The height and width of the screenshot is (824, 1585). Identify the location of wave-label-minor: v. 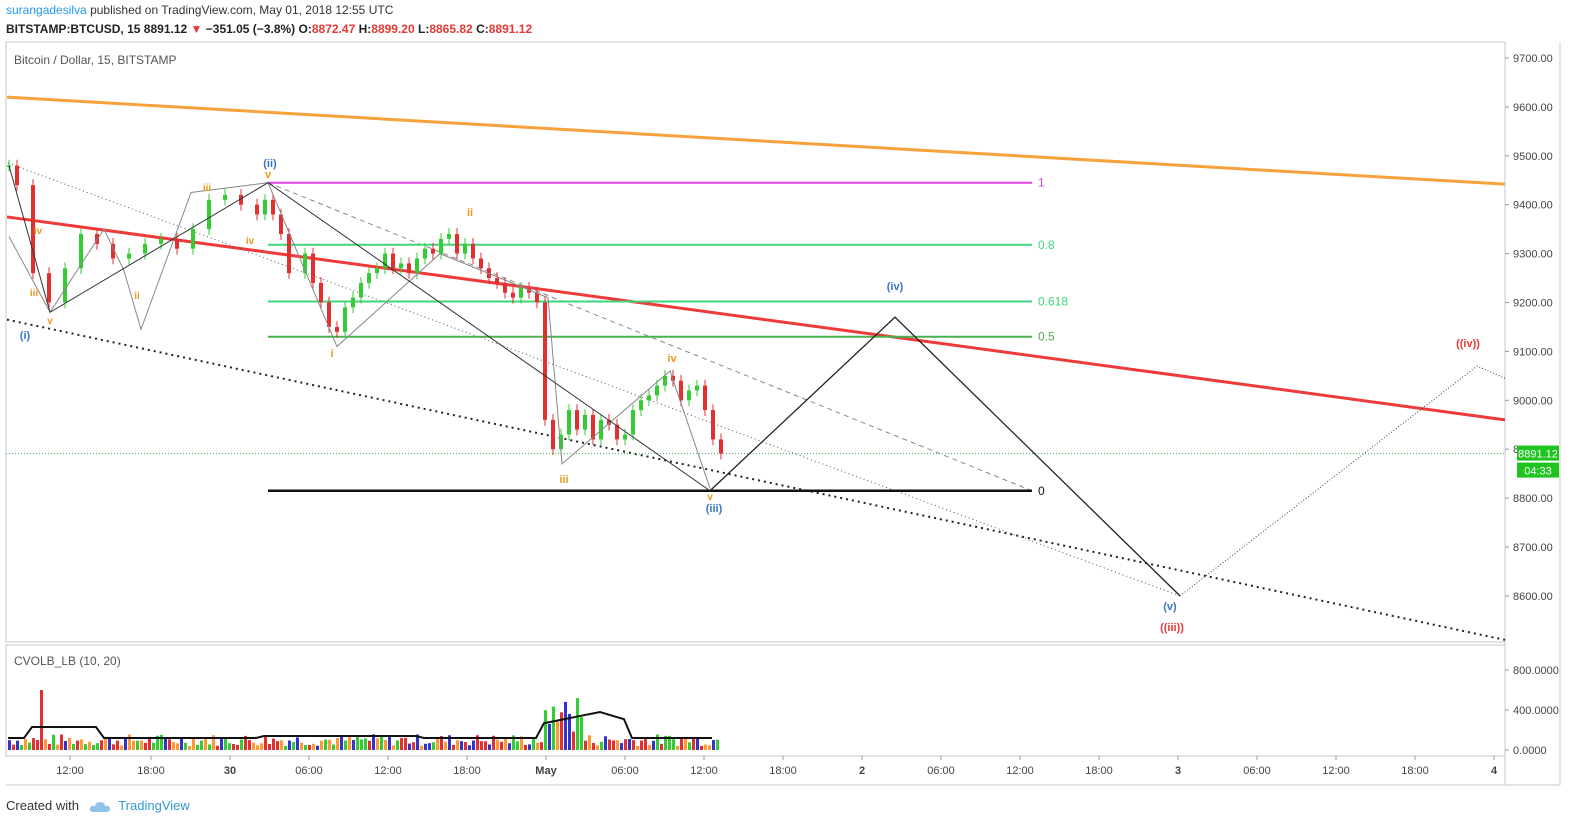
(50, 321).